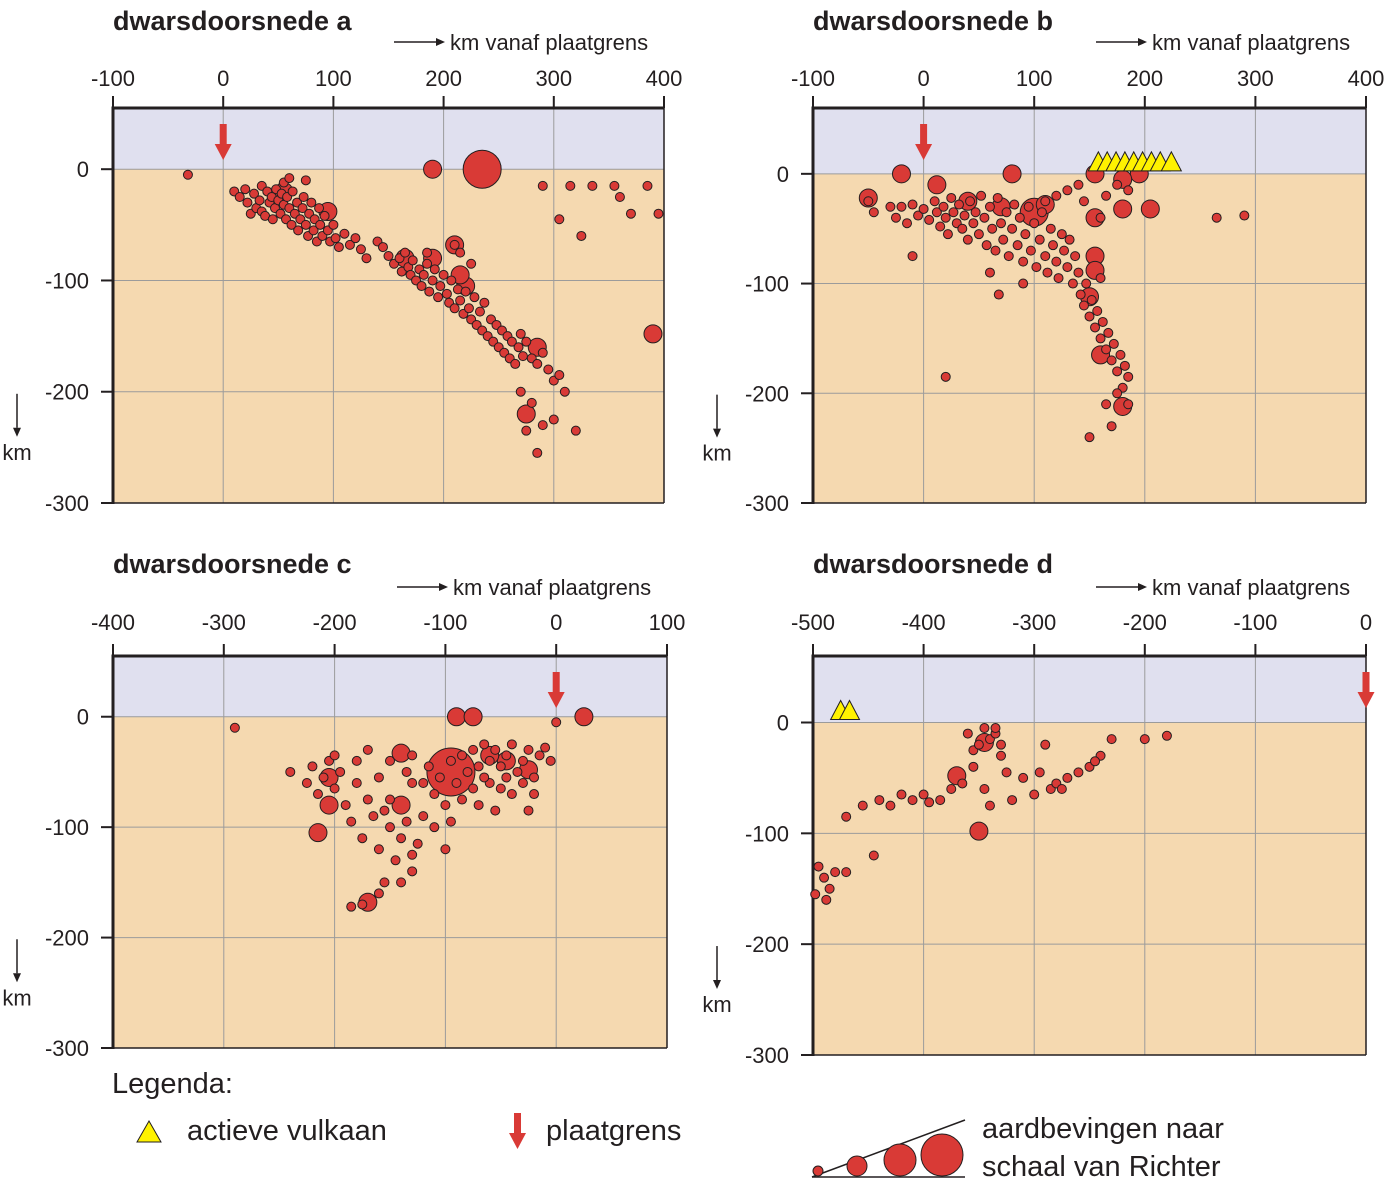  What do you see at coordinates (1034, 78) in the screenshot?
I see `x-tick-label: 100` at bounding box center [1034, 78].